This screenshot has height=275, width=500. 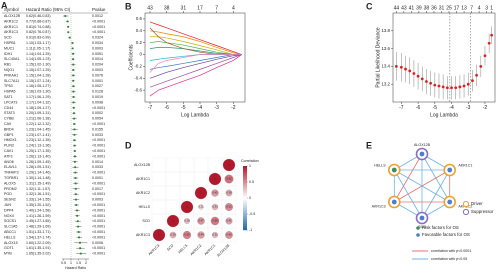 I want to click on symbol: SCD, so click(x=8, y=38).